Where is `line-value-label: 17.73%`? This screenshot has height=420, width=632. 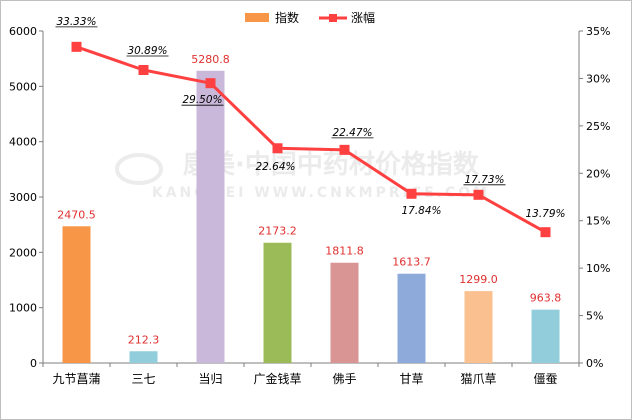
line-value-label: 17.73% is located at coordinates (484, 180).